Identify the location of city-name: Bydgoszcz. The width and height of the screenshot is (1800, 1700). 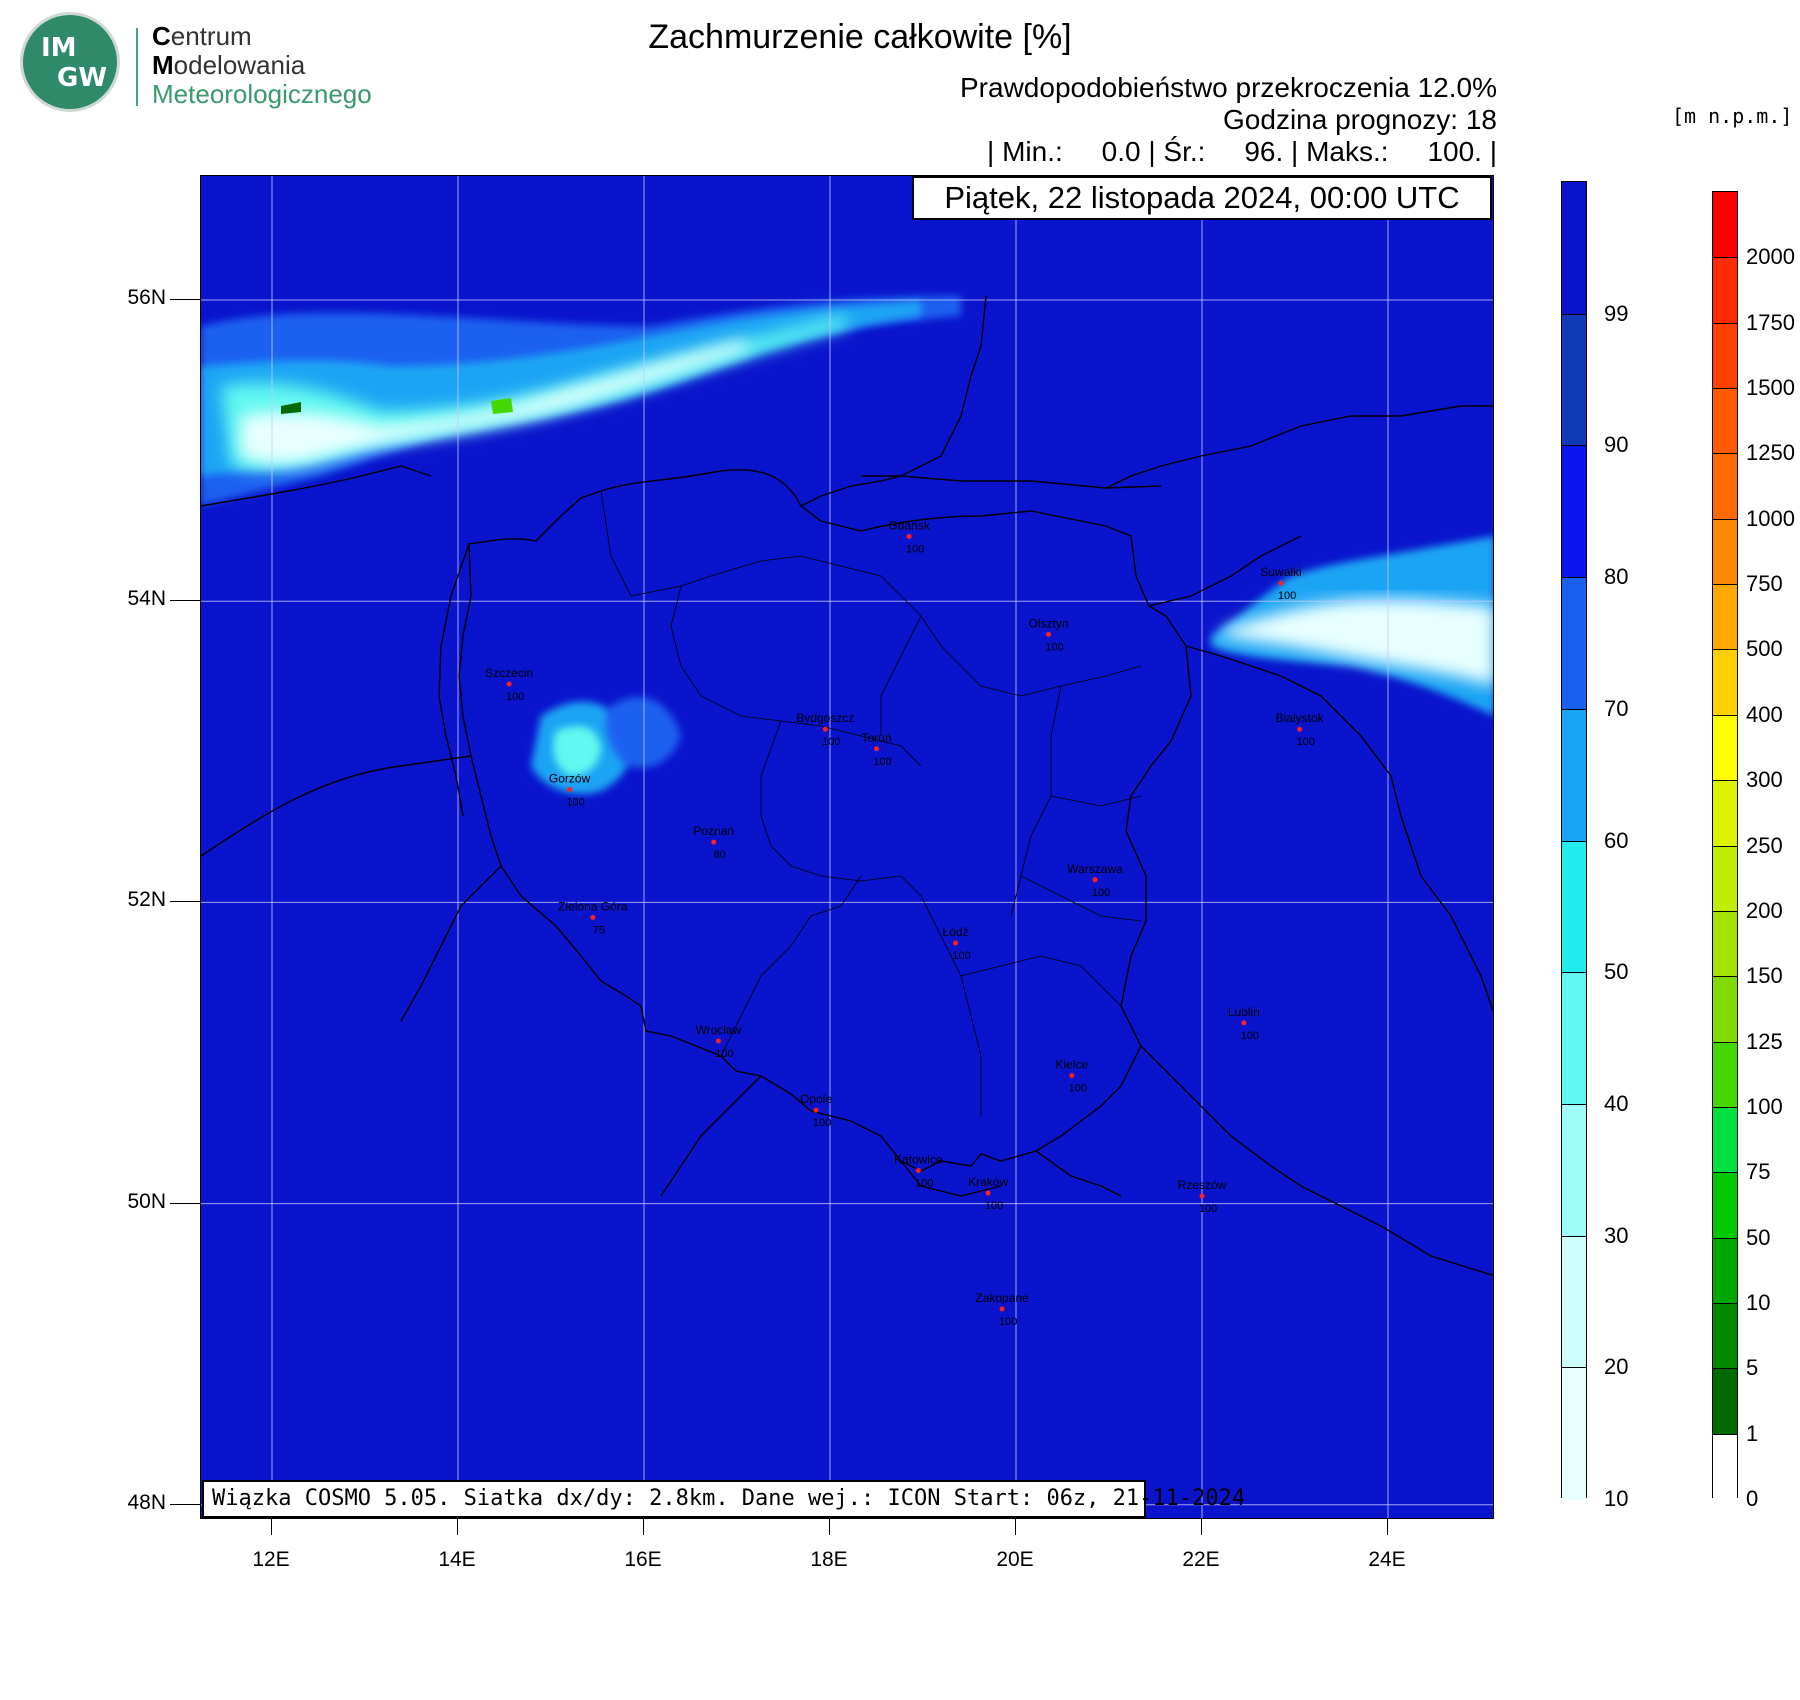
(825, 718).